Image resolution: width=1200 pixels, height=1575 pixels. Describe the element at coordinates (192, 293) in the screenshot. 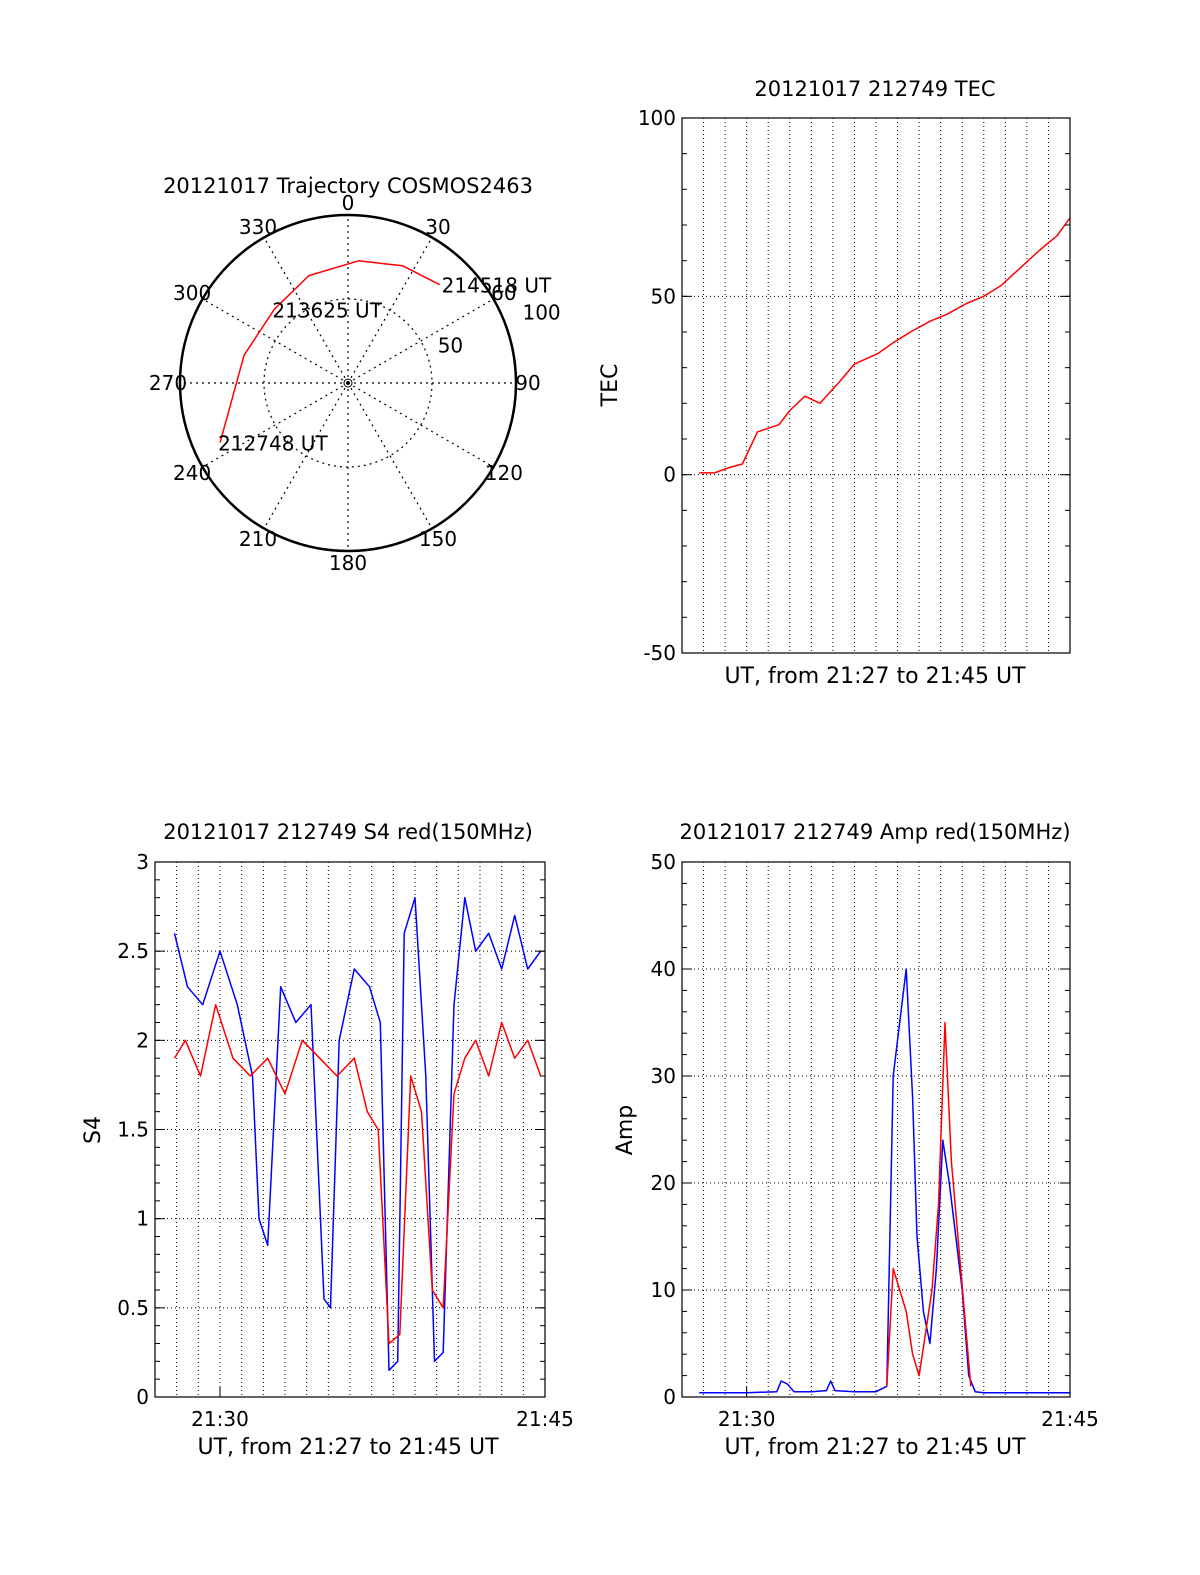

I see `polar-azimuth-label: 300` at that location.